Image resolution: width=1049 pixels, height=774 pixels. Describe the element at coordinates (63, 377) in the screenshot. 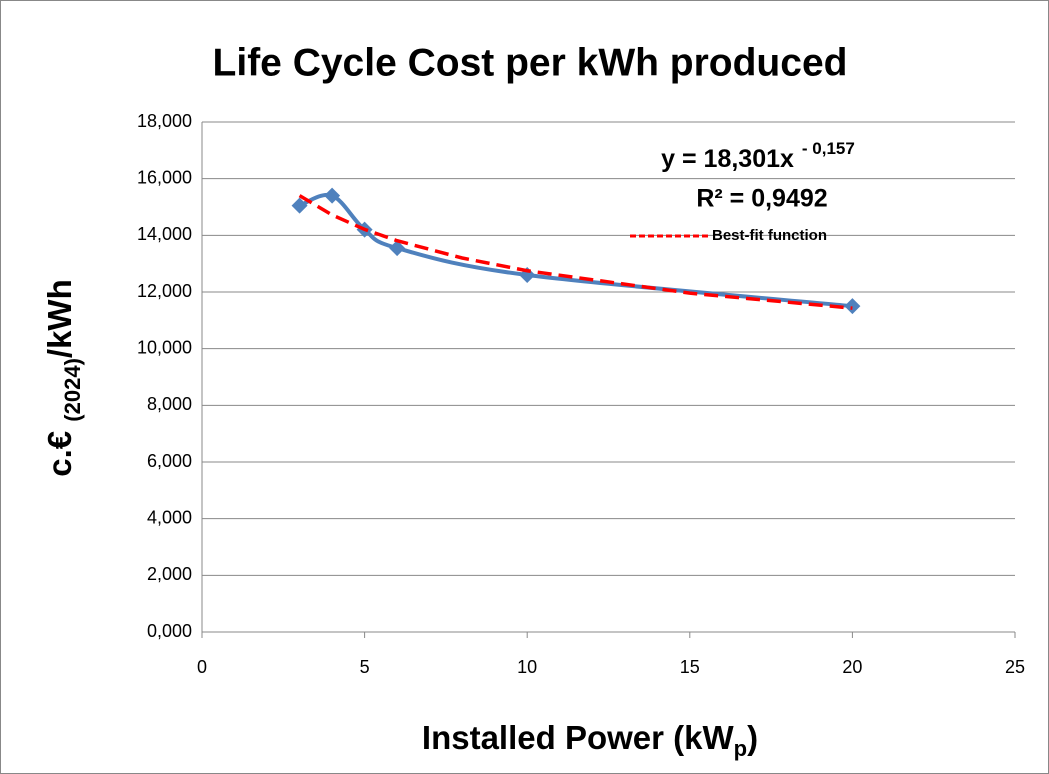

I see `y-axis-label: c.€ (2024)/kWh` at that location.